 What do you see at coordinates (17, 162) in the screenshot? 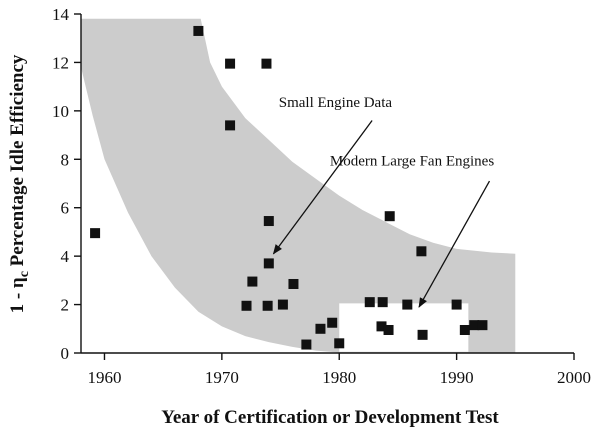
I see `y-axis-title-suffix: Percentage Idle Efficiency` at bounding box center [17, 162].